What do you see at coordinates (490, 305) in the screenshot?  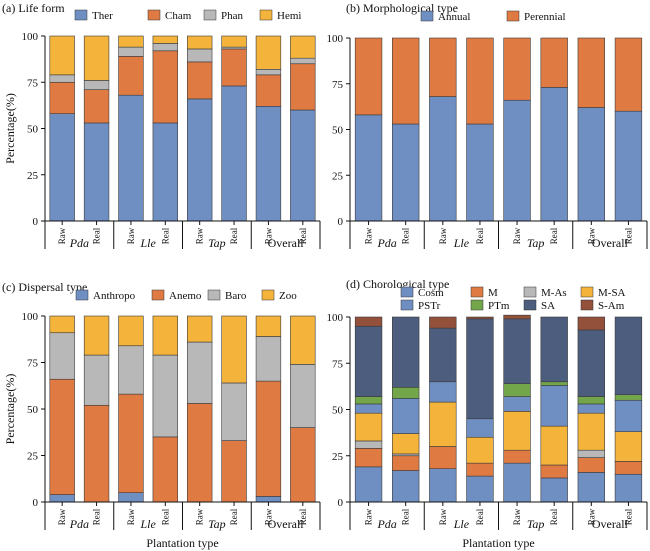 I see `legend-item: PTm` at bounding box center [490, 305].